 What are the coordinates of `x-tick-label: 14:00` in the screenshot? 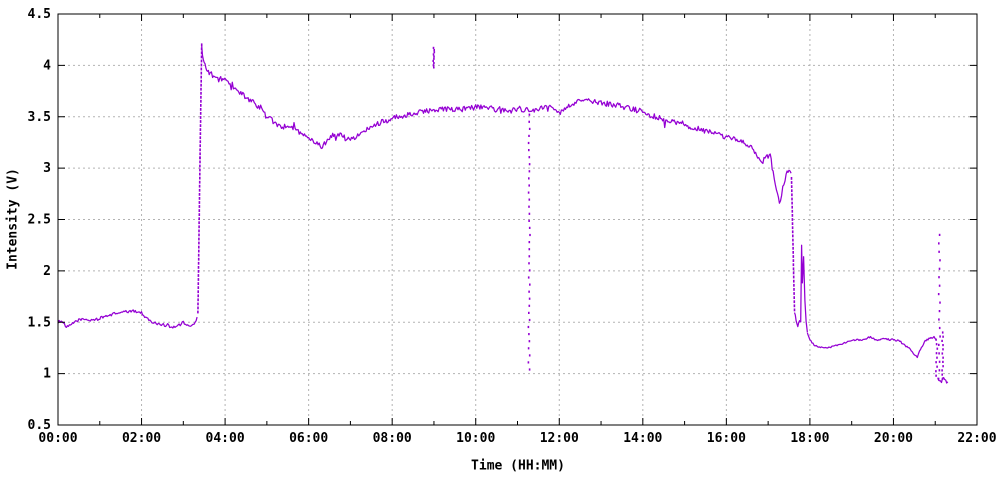 It's located at (642, 438).